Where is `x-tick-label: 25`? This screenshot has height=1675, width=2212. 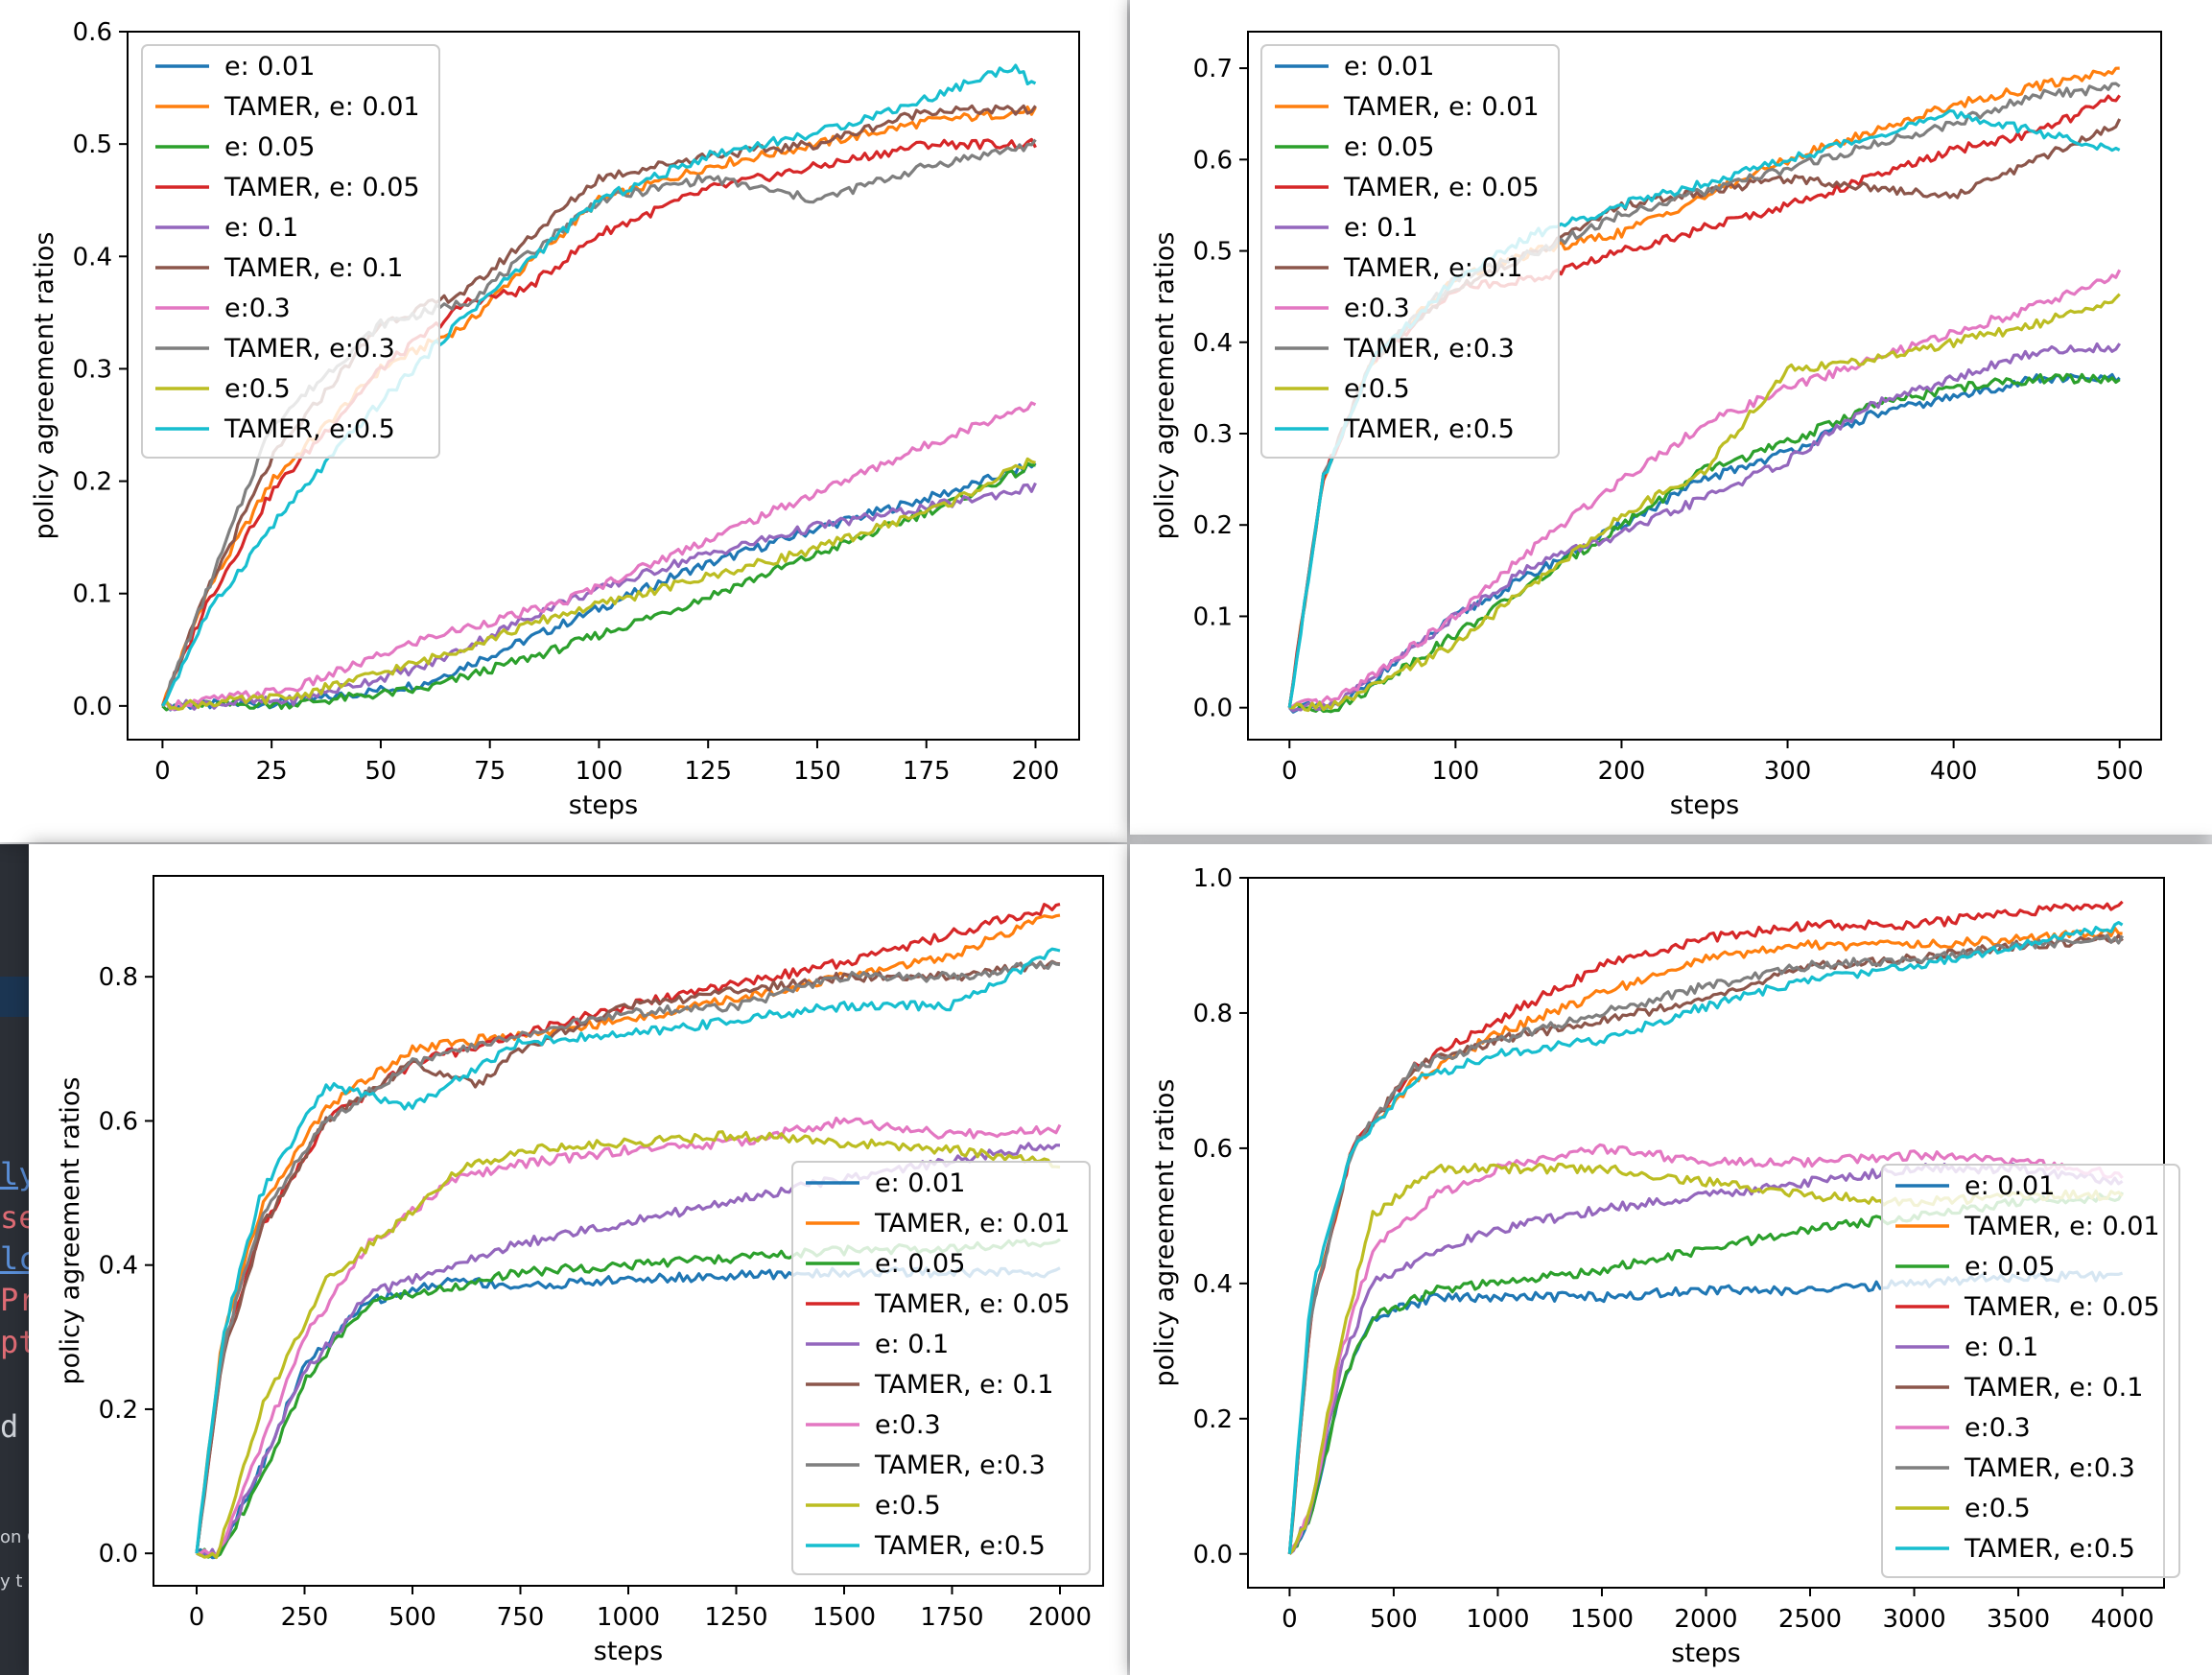
x-tick-label: 25 is located at coordinates (272, 771).